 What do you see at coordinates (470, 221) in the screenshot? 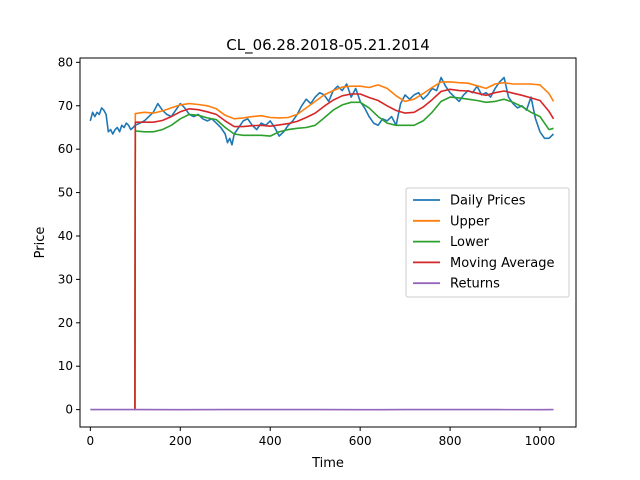
I see `legend-label-upper: Upper` at bounding box center [470, 221].